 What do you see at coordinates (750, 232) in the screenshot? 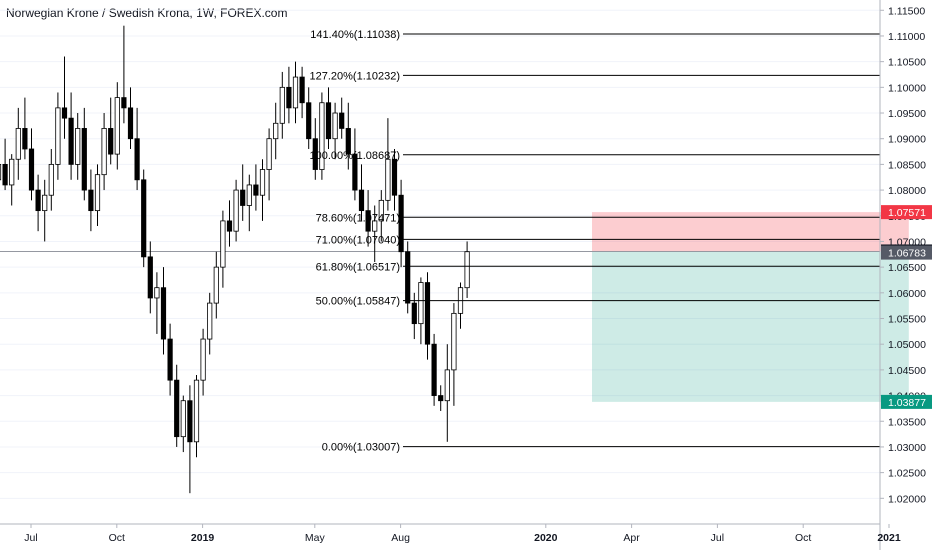
I see `stop-zone` at bounding box center [750, 232].